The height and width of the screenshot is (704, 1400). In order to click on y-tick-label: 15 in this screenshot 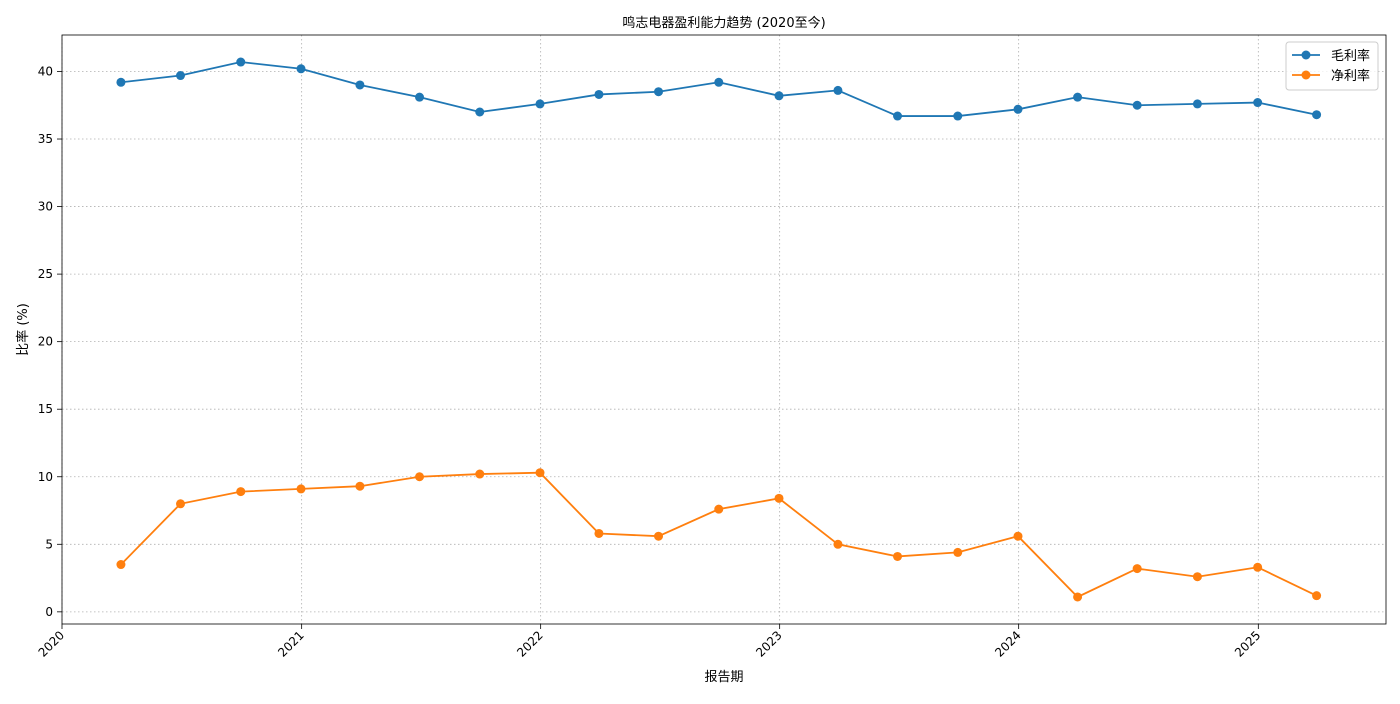, I will do `click(45, 409)`.